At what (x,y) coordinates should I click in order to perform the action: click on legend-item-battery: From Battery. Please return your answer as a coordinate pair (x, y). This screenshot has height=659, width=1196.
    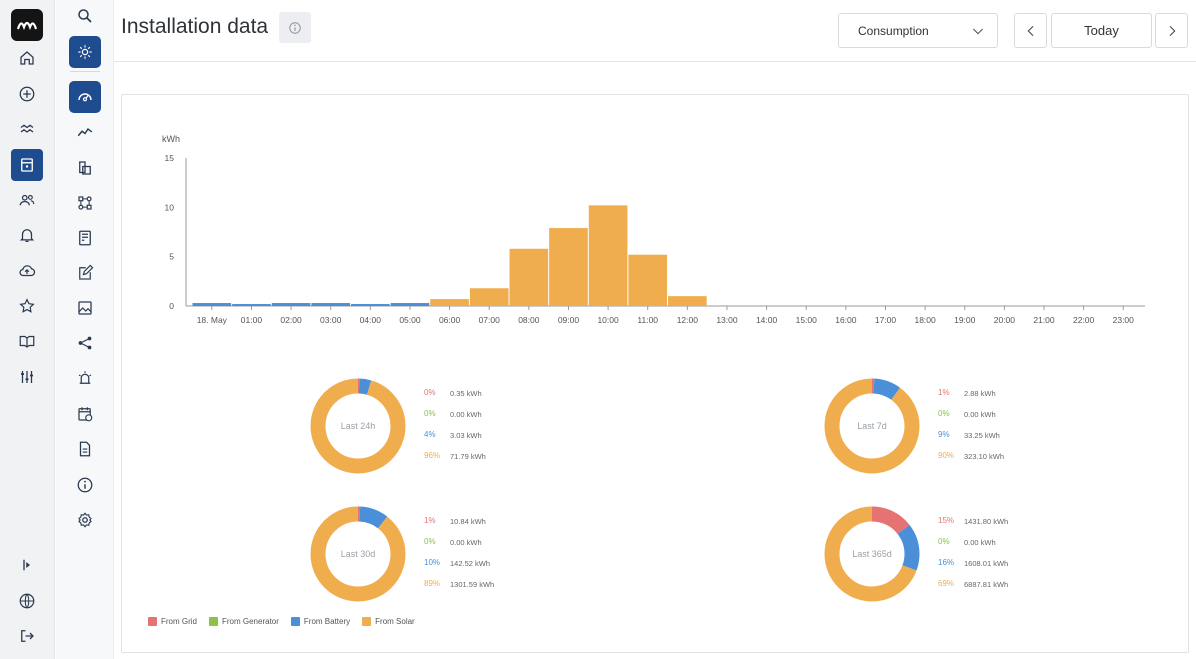
    Looking at the image, I should click on (320, 621).